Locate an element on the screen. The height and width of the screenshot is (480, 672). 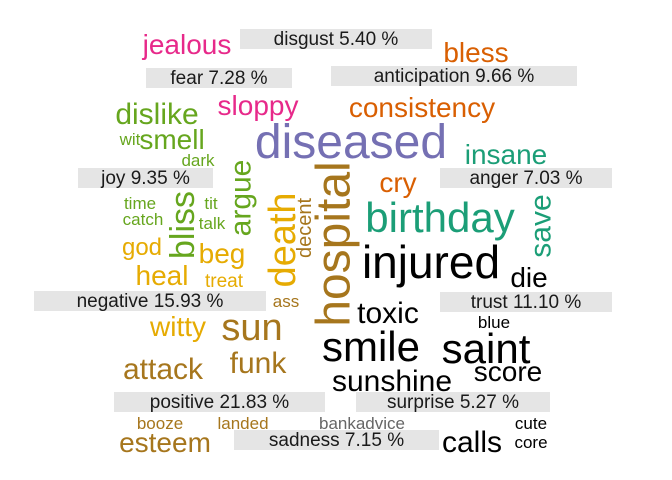
word-dislike: dislike is located at coordinates (156, 114).